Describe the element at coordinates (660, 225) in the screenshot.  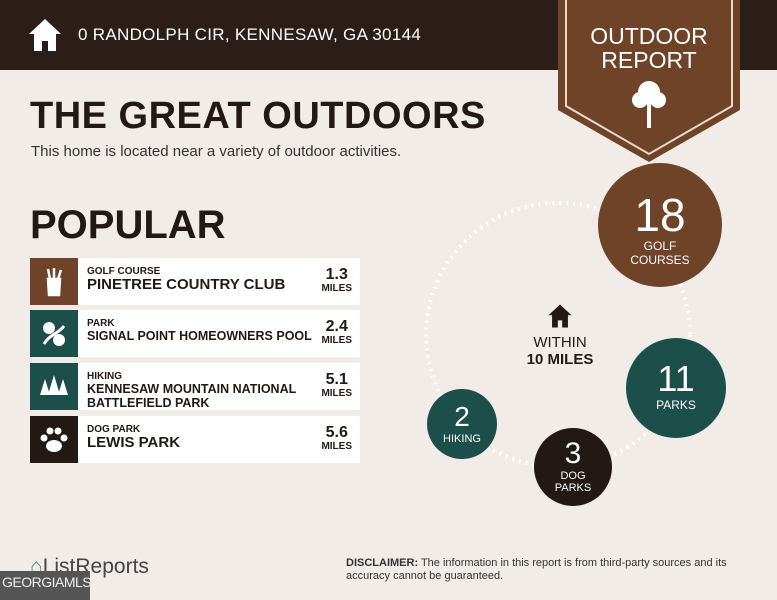
I see `golf-courses-count: 18 GOLF COURSES` at that location.